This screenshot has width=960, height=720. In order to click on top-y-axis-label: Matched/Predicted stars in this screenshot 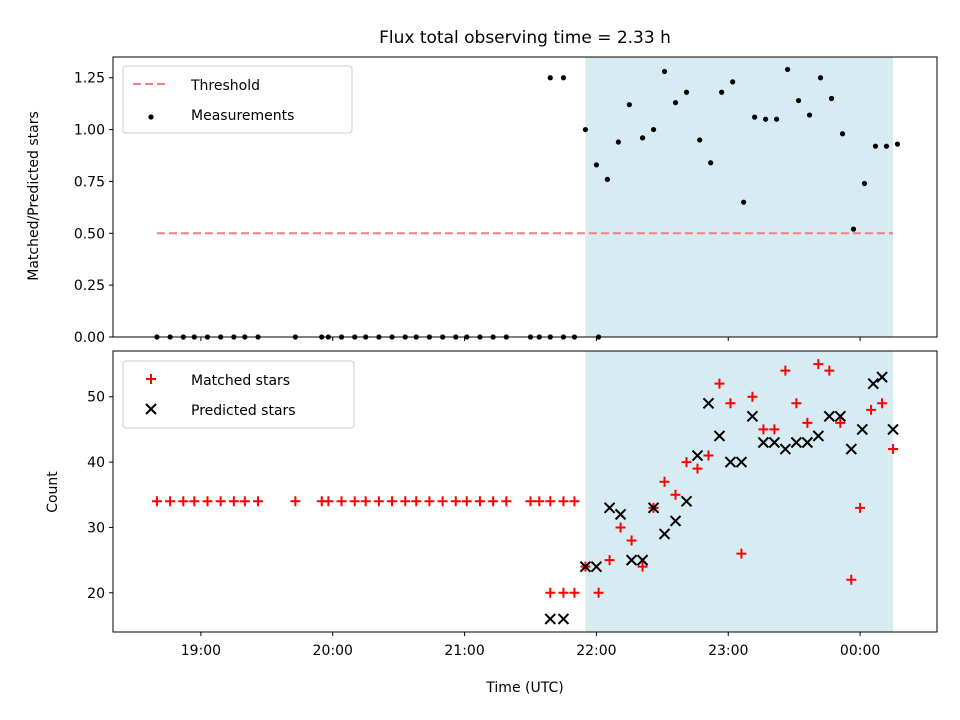, I will do `click(34, 196)`.